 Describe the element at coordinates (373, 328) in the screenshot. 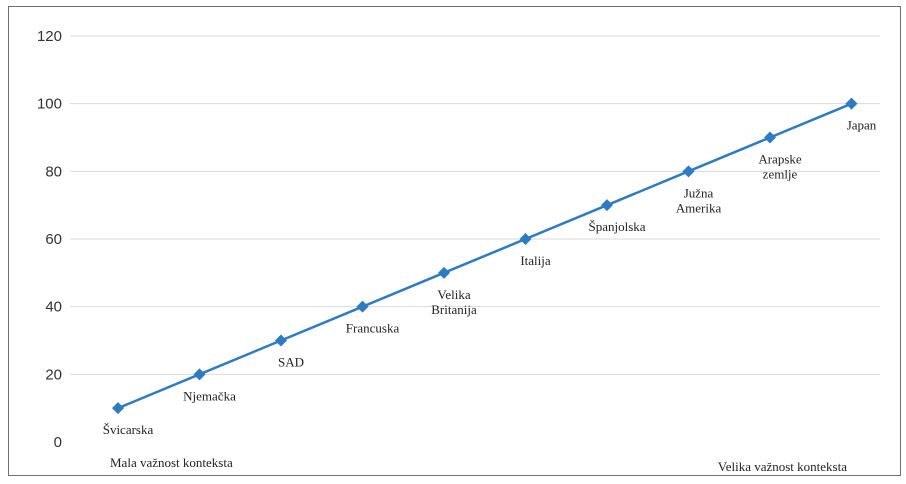

I see `data-point-label: Francuska` at that location.